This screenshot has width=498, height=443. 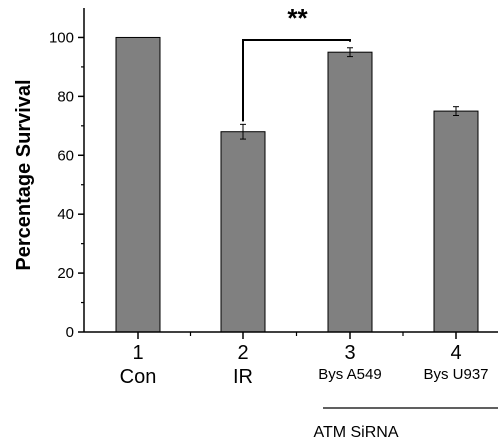 I want to click on significance-layer: **, so click(x=296, y=62).